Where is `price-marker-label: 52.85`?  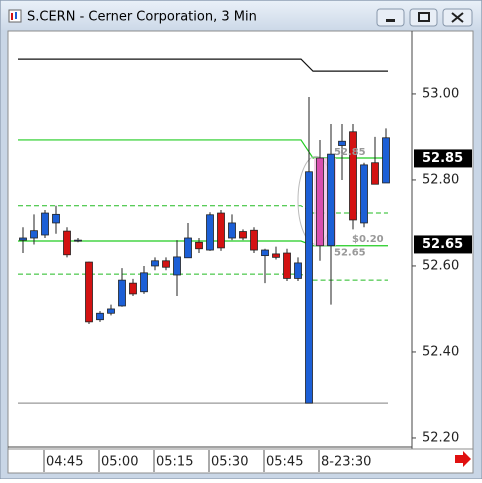 price-marker-label: 52.85 is located at coordinates (442, 158).